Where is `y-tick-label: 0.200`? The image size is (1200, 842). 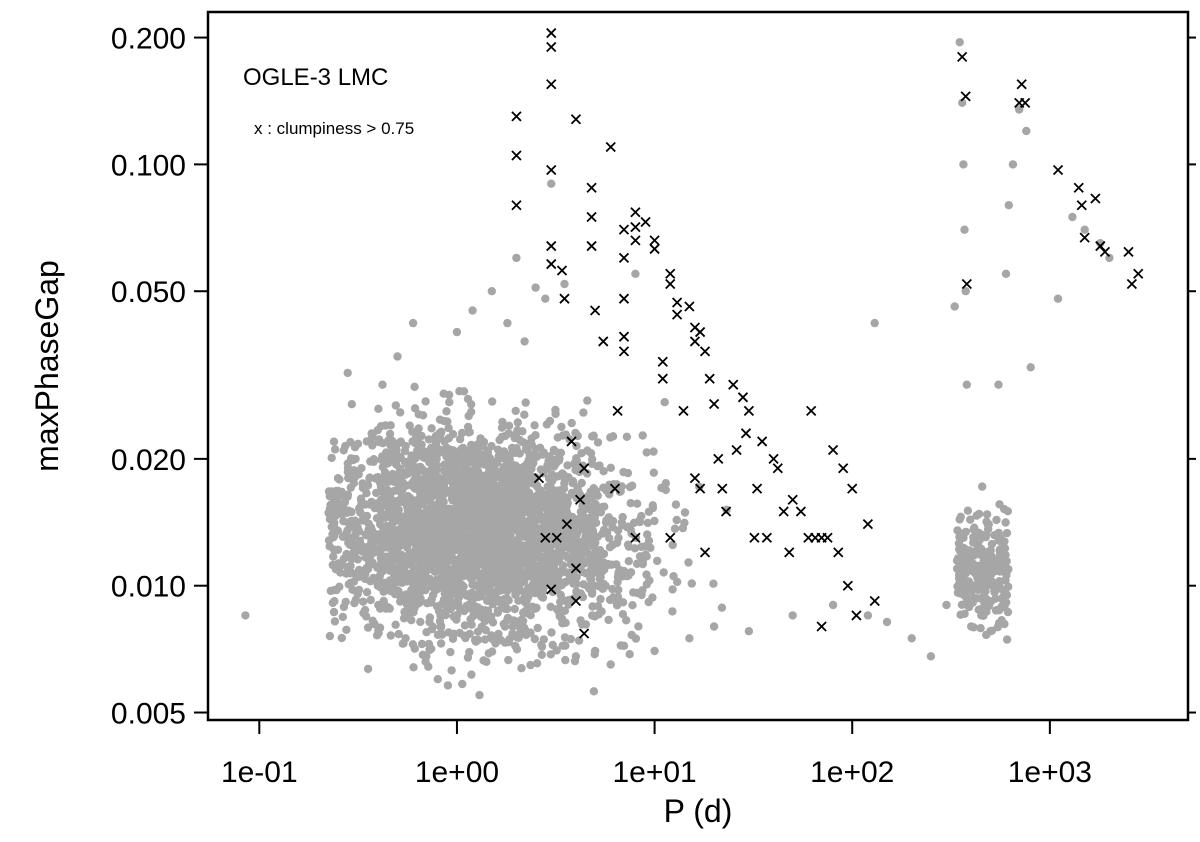 y-tick-label: 0.200 is located at coordinates (148, 39).